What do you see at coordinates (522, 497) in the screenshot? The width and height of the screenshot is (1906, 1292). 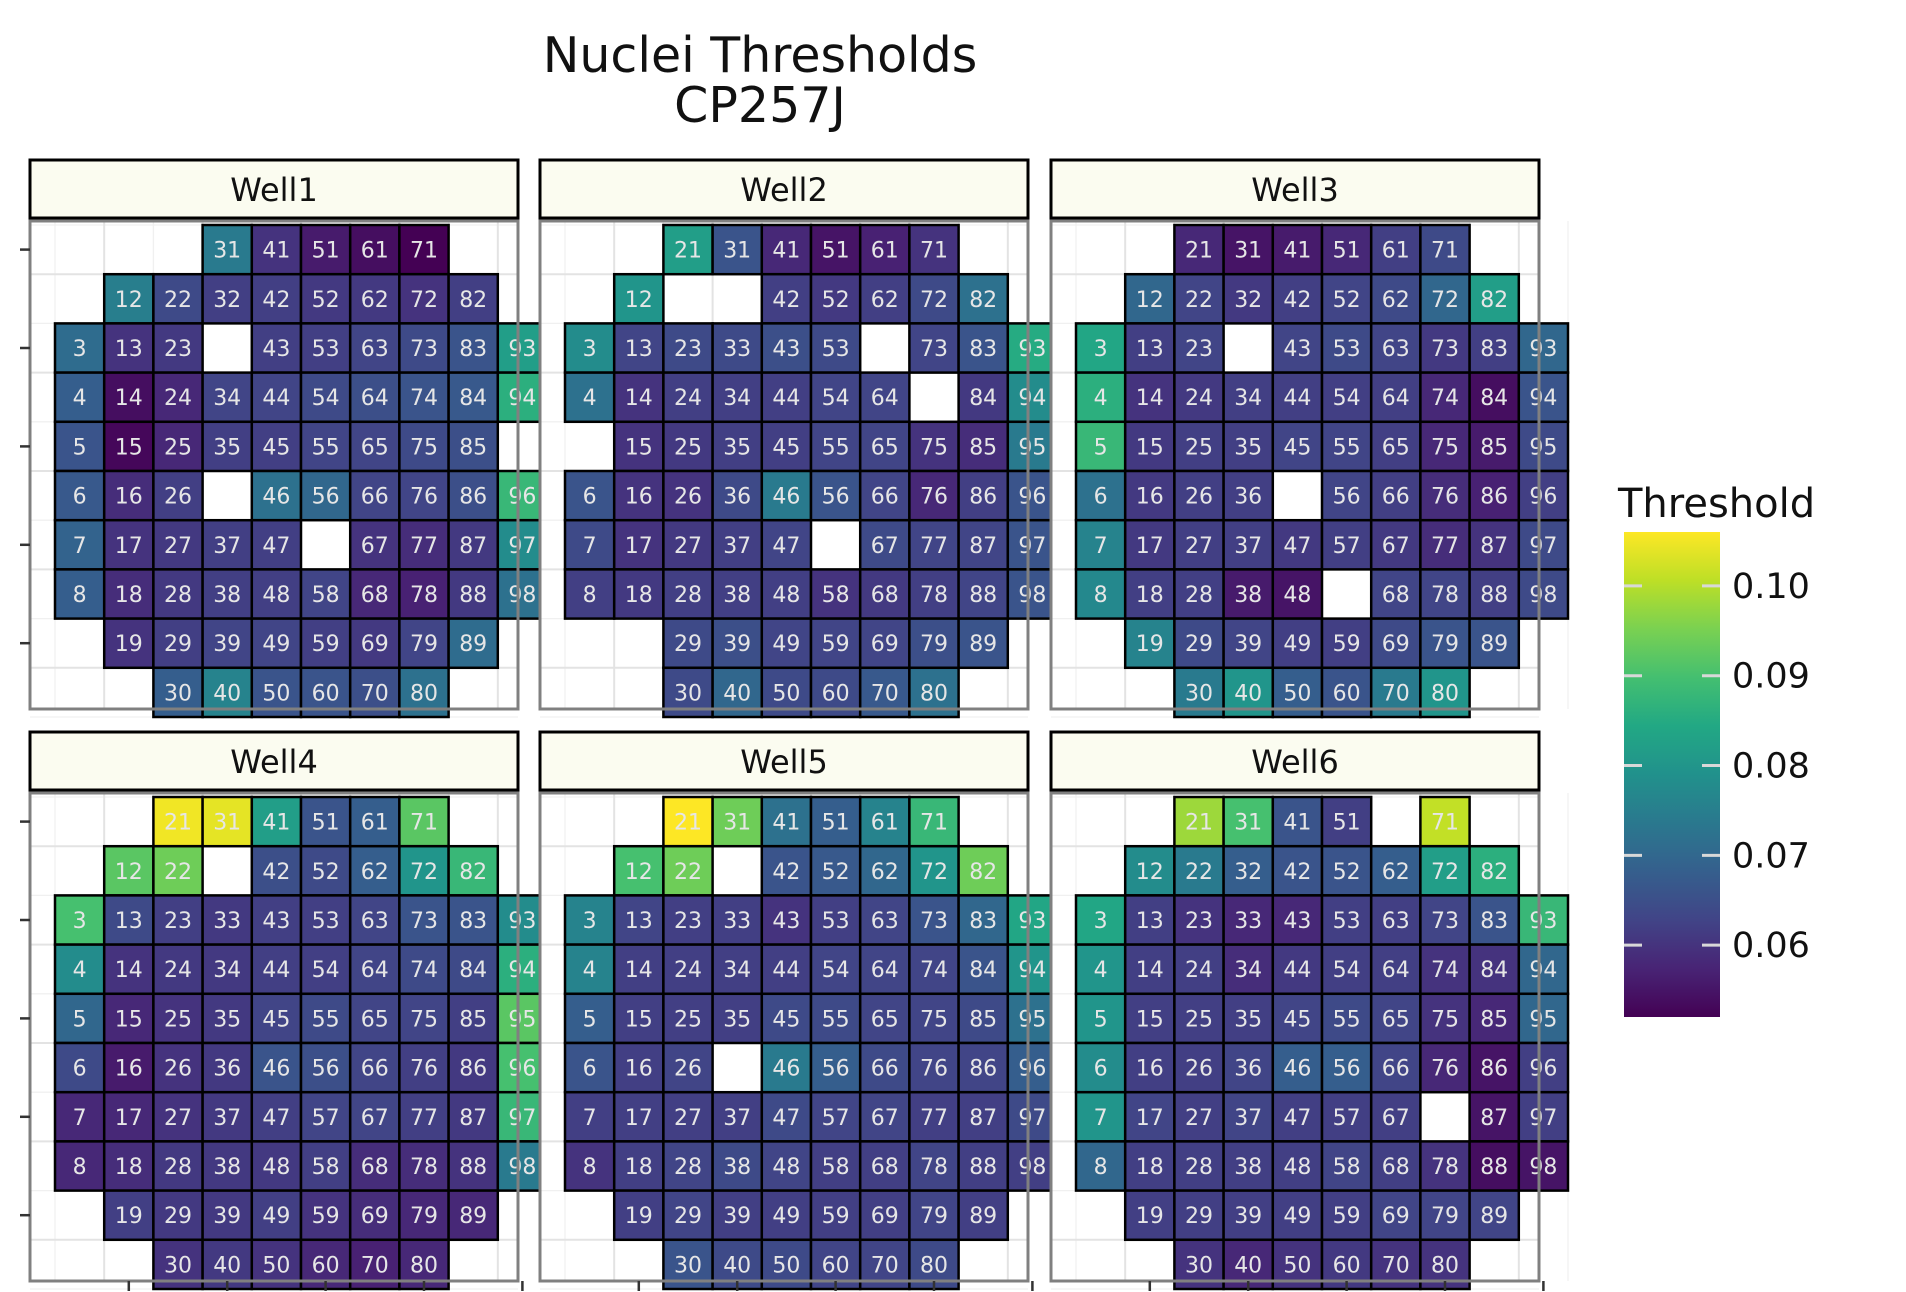 I see `tile-label: 96` at bounding box center [522, 497].